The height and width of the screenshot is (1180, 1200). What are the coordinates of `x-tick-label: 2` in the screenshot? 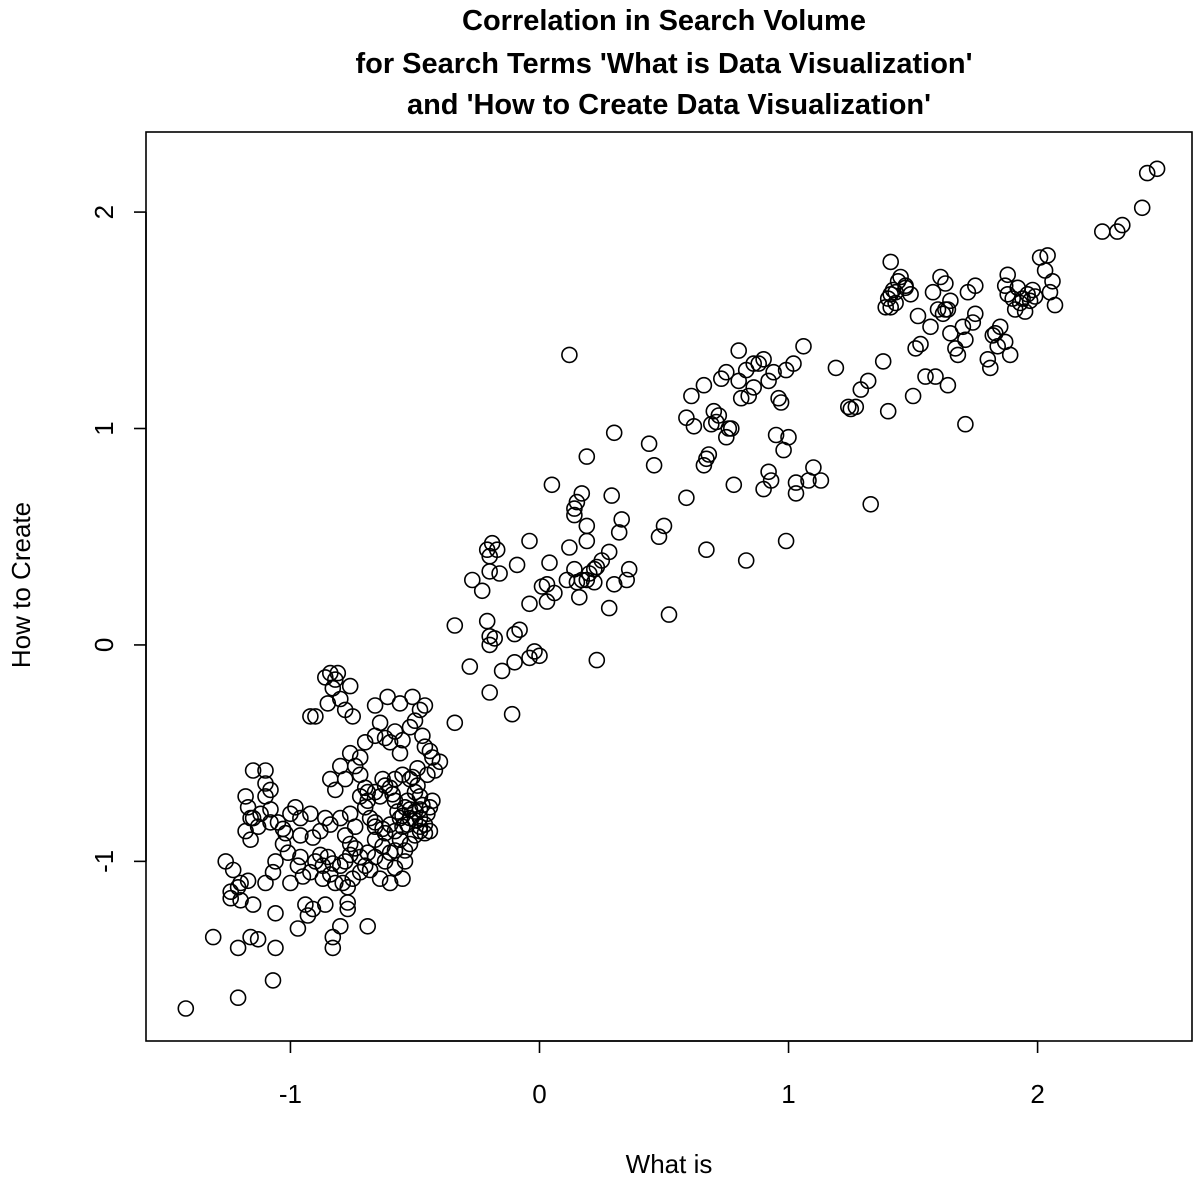 It's located at (1037, 1094).